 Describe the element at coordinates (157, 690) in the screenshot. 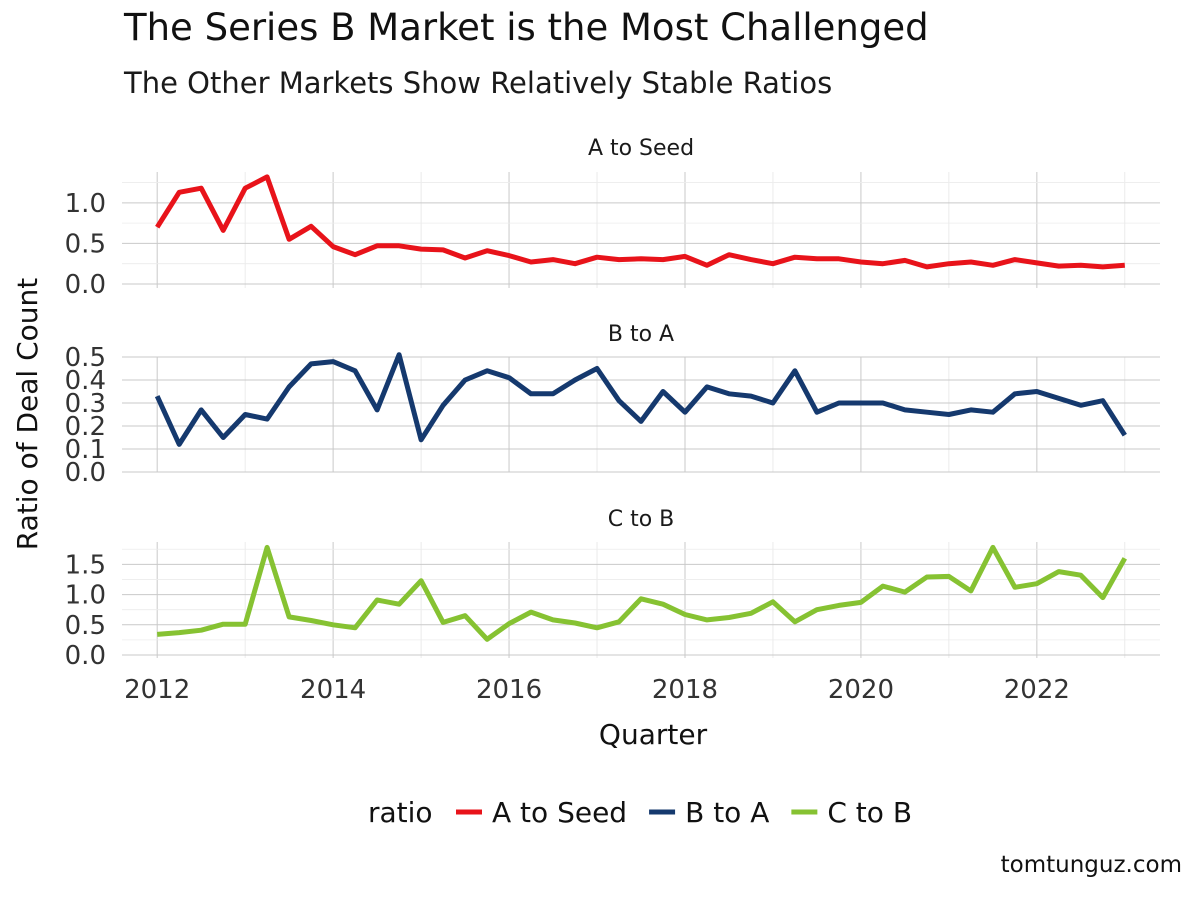

I see `x-tick-label: 2012` at that location.